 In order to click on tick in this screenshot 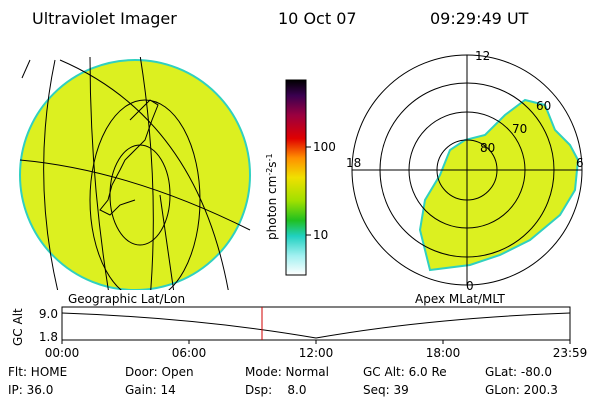, I will do `click(26, 69)`.